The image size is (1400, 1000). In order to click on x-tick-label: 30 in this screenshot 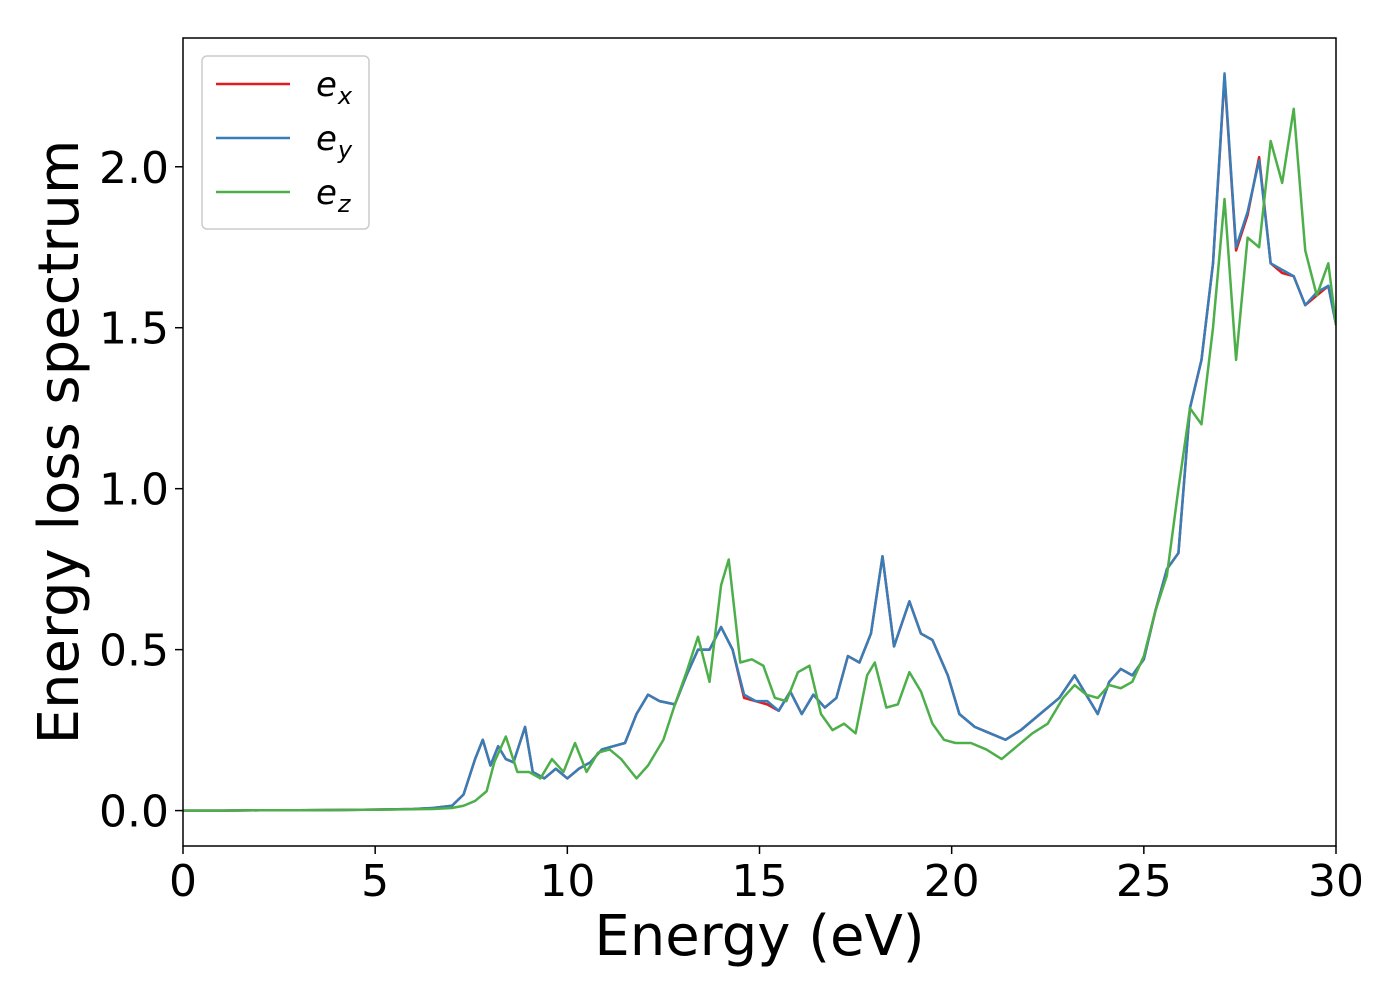, I will do `click(1336, 881)`.